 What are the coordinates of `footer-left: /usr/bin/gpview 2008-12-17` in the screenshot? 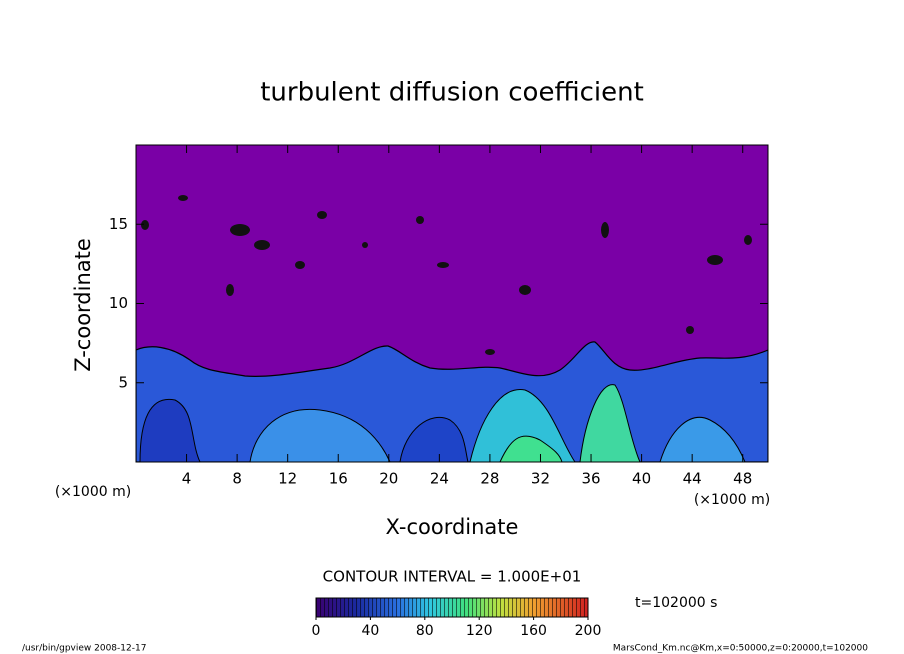 It's located at (84, 649).